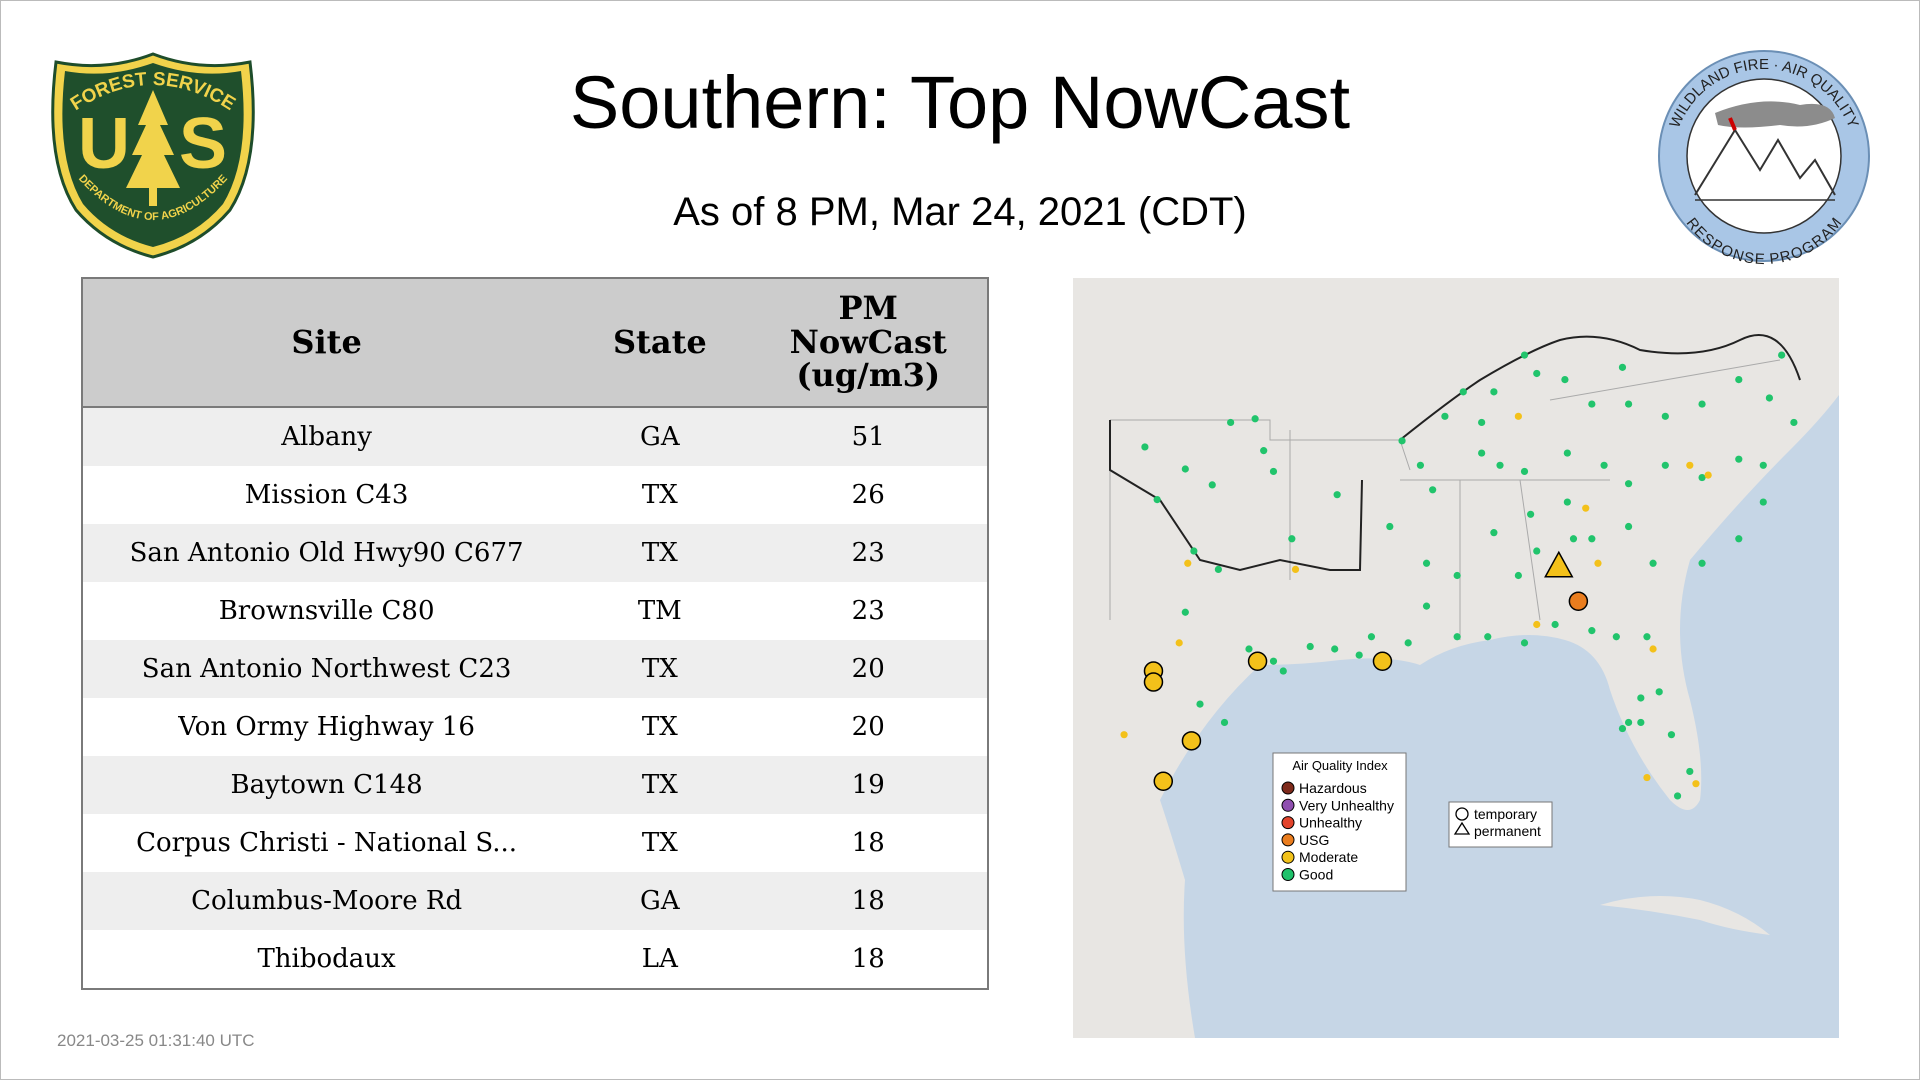  I want to click on legend-label: Unhealthy, so click(1330, 823).